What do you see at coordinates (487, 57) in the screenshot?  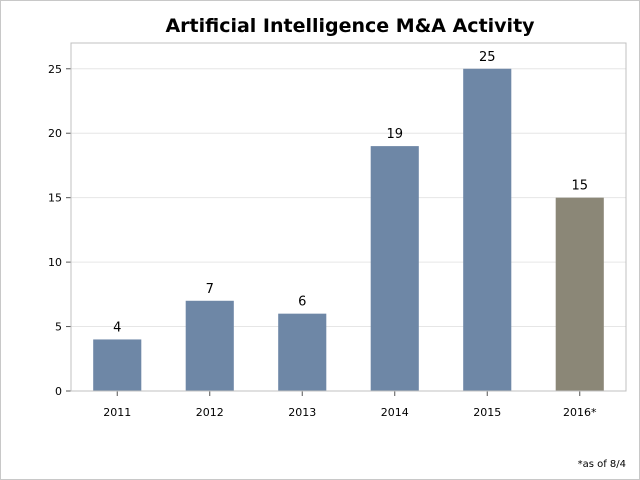 I see `data-label: 25` at bounding box center [487, 57].